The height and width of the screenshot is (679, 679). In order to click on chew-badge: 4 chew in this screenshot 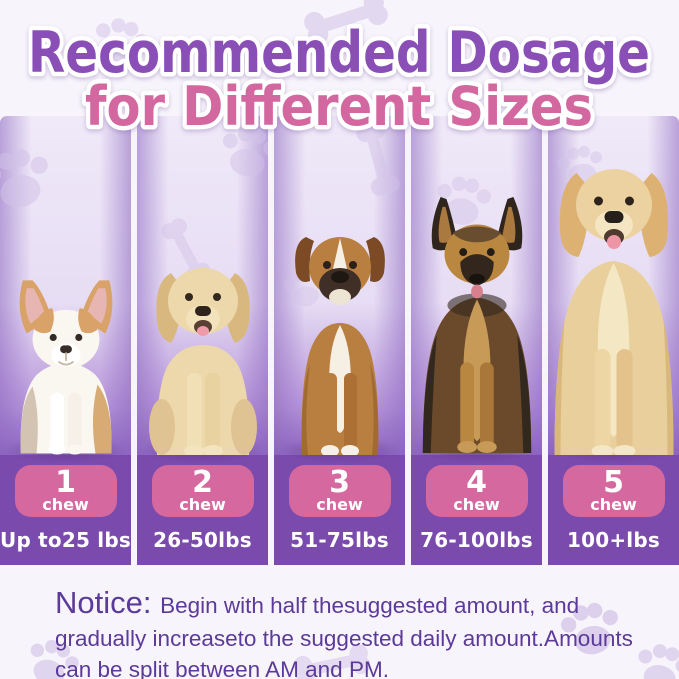, I will do `click(476, 491)`.